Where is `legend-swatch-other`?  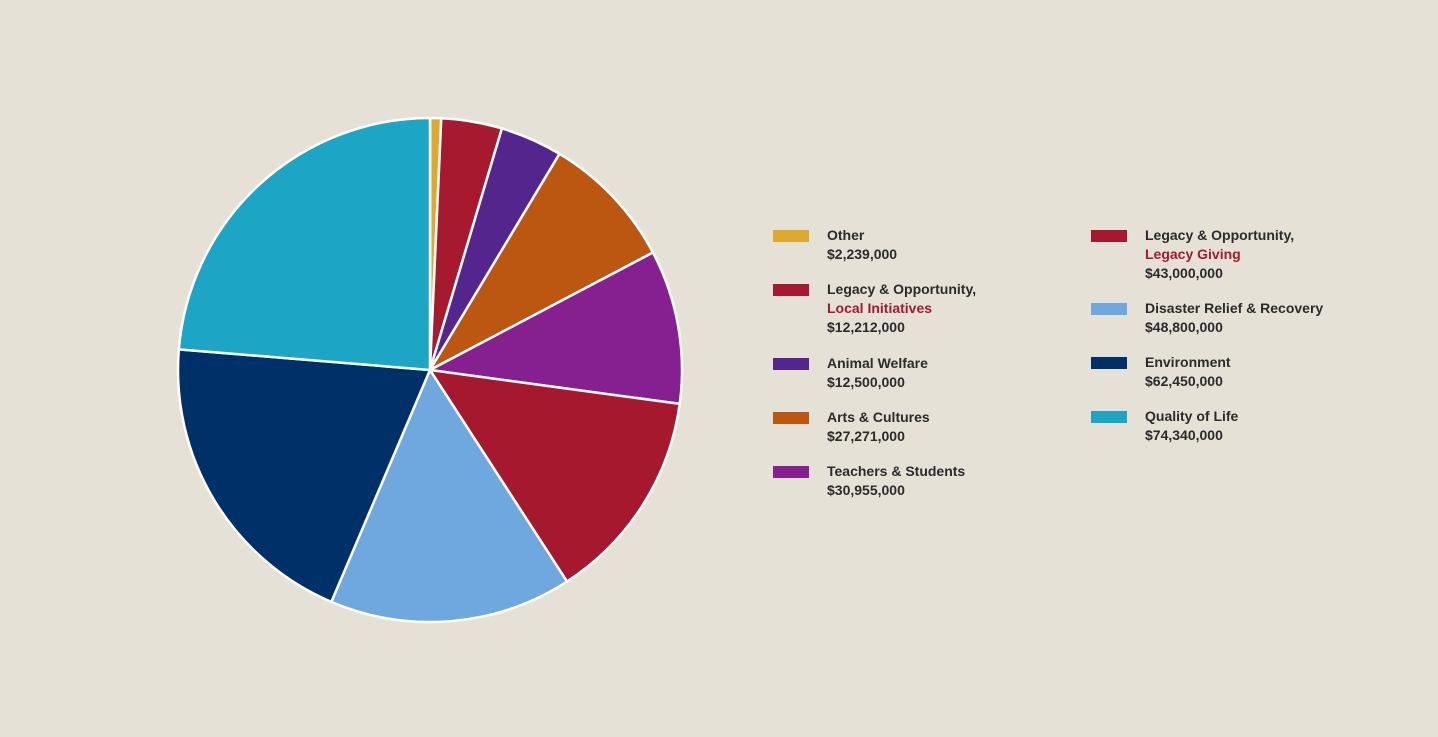 legend-swatch-other is located at coordinates (791, 236).